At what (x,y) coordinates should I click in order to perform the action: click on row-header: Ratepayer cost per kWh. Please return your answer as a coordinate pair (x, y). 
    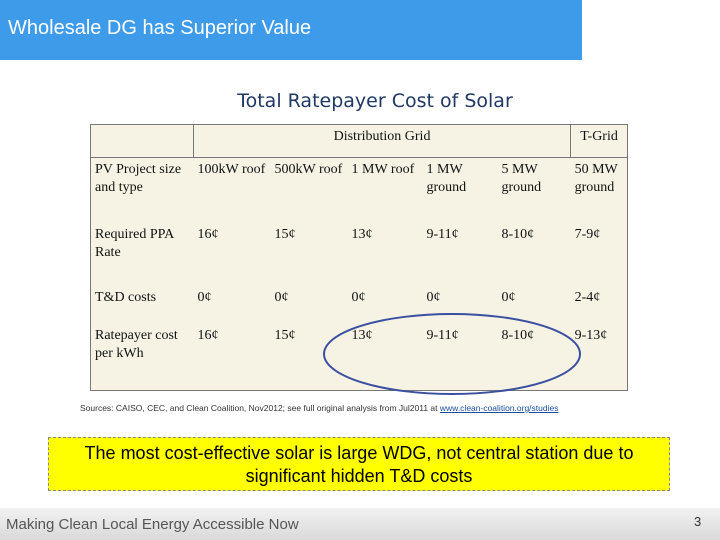
    Looking at the image, I should click on (136, 344).